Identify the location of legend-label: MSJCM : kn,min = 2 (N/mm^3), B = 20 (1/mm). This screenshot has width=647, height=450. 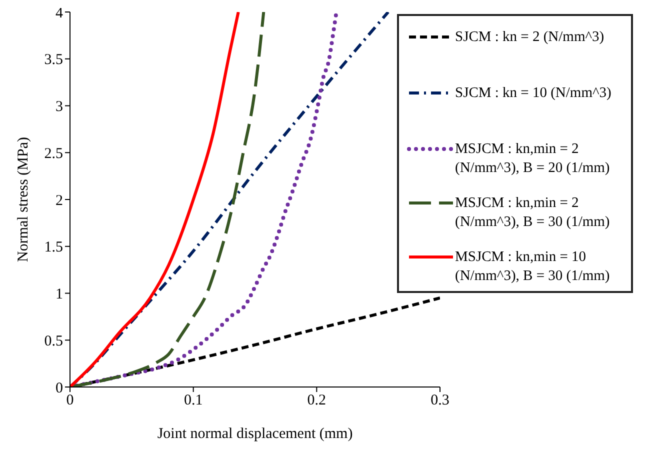
(533, 159).